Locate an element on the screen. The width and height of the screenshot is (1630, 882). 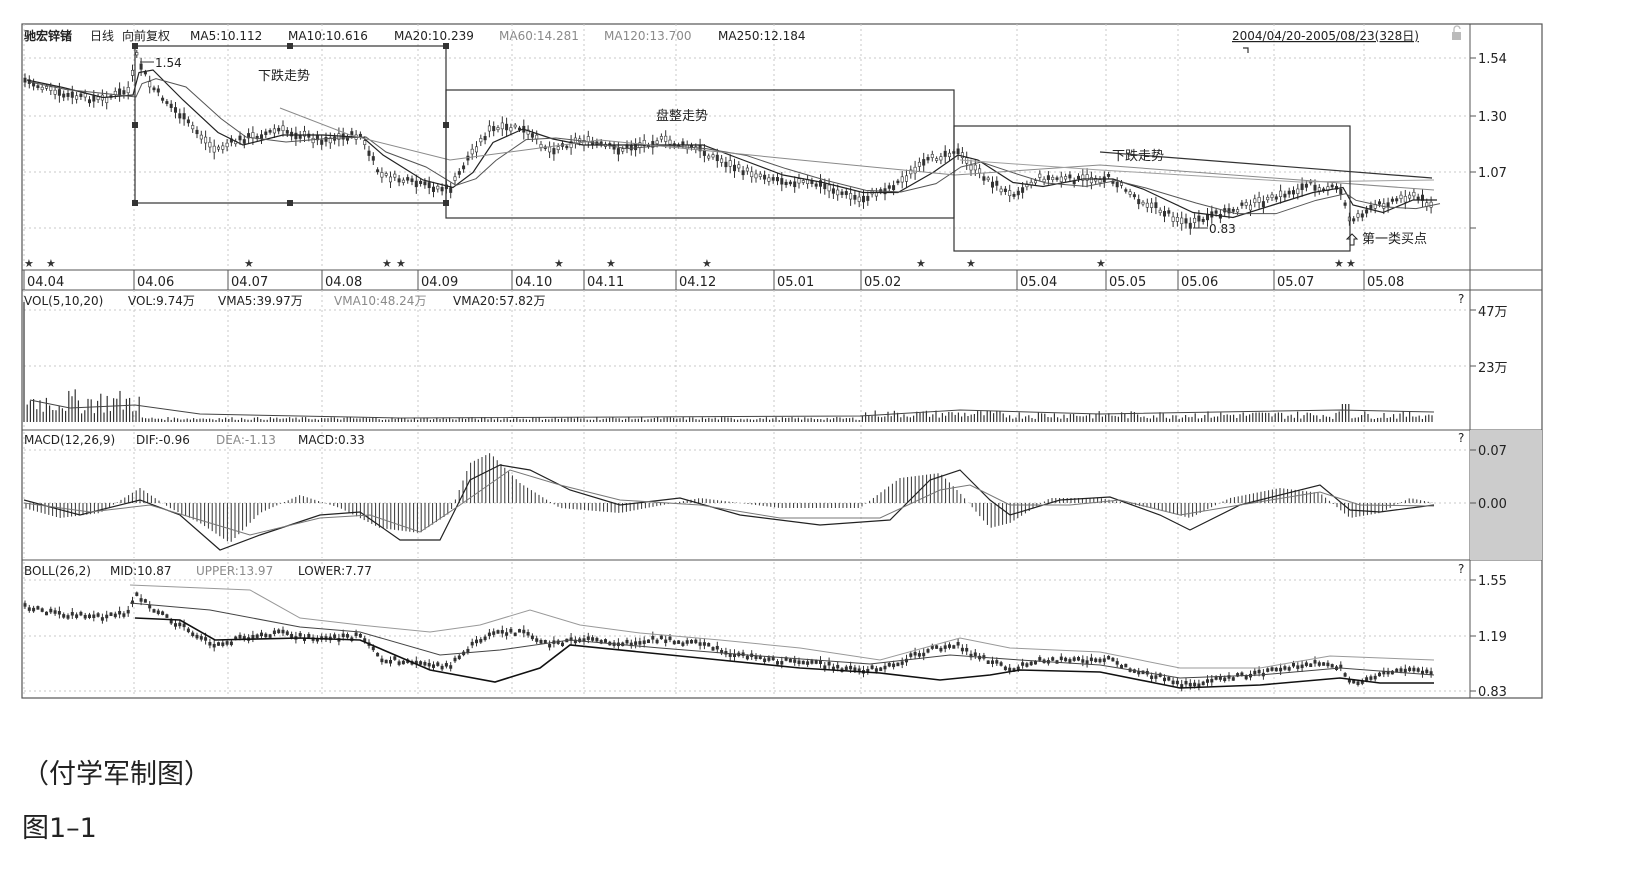
boll-upper: UPPER:13.97 is located at coordinates (234, 571).